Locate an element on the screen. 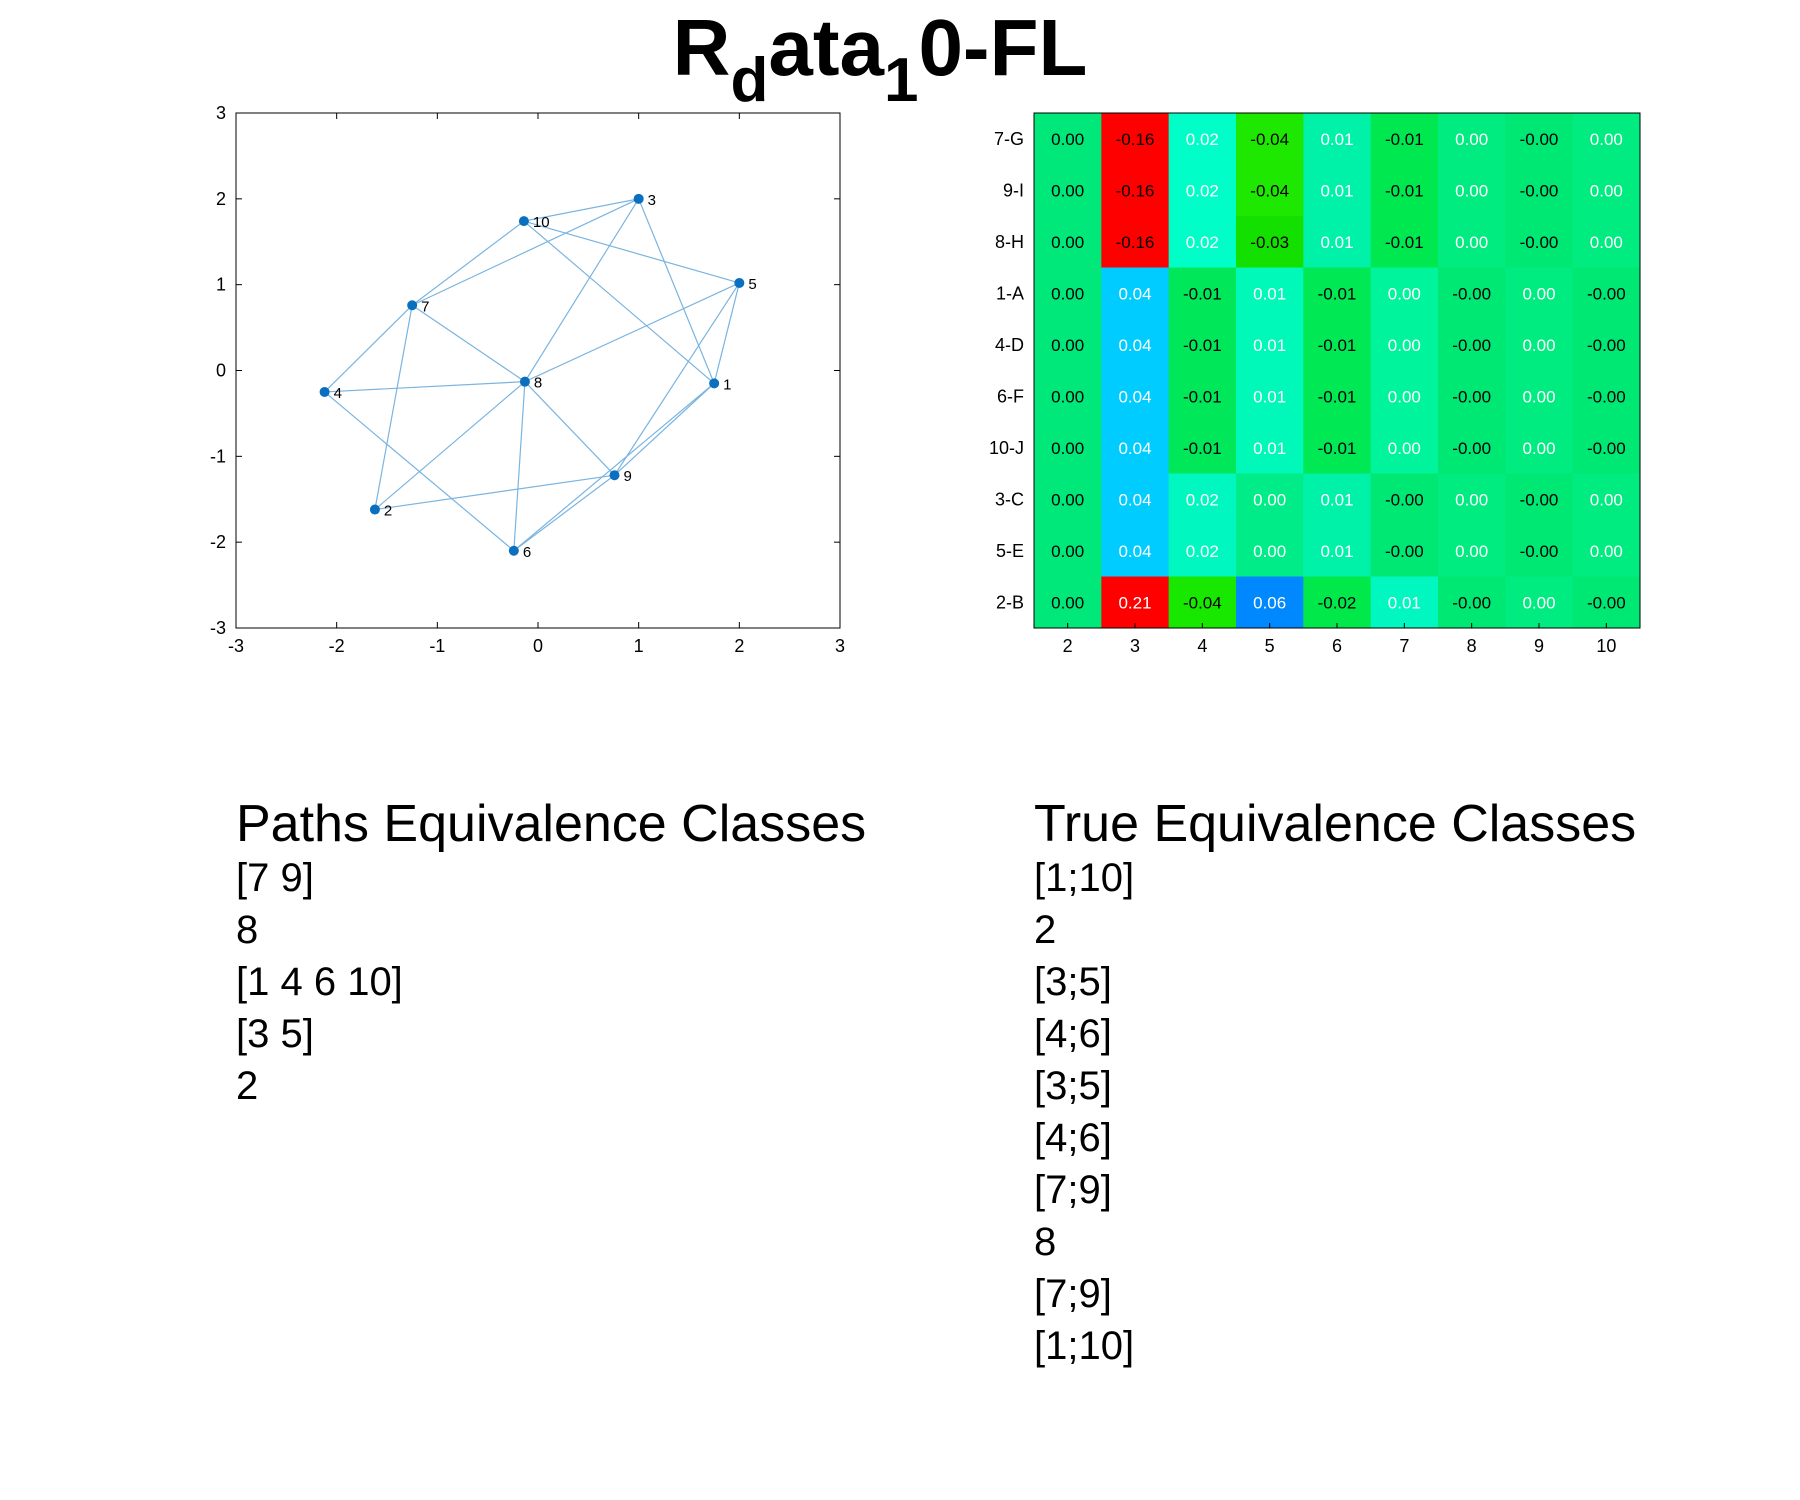 The image size is (1800, 1500). row-label: 9-I is located at coordinates (1013, 190).